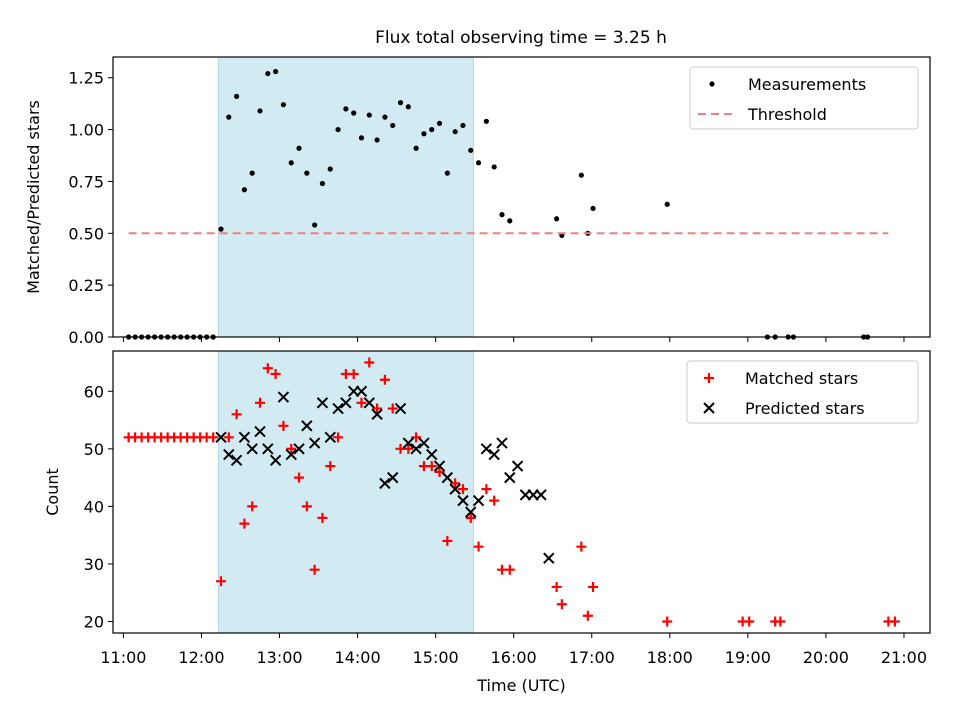 The image size is (960, 720). Describe the element at coordinates (94, 564) in the screenshot. I see `y-tick-label: 30` at that location.